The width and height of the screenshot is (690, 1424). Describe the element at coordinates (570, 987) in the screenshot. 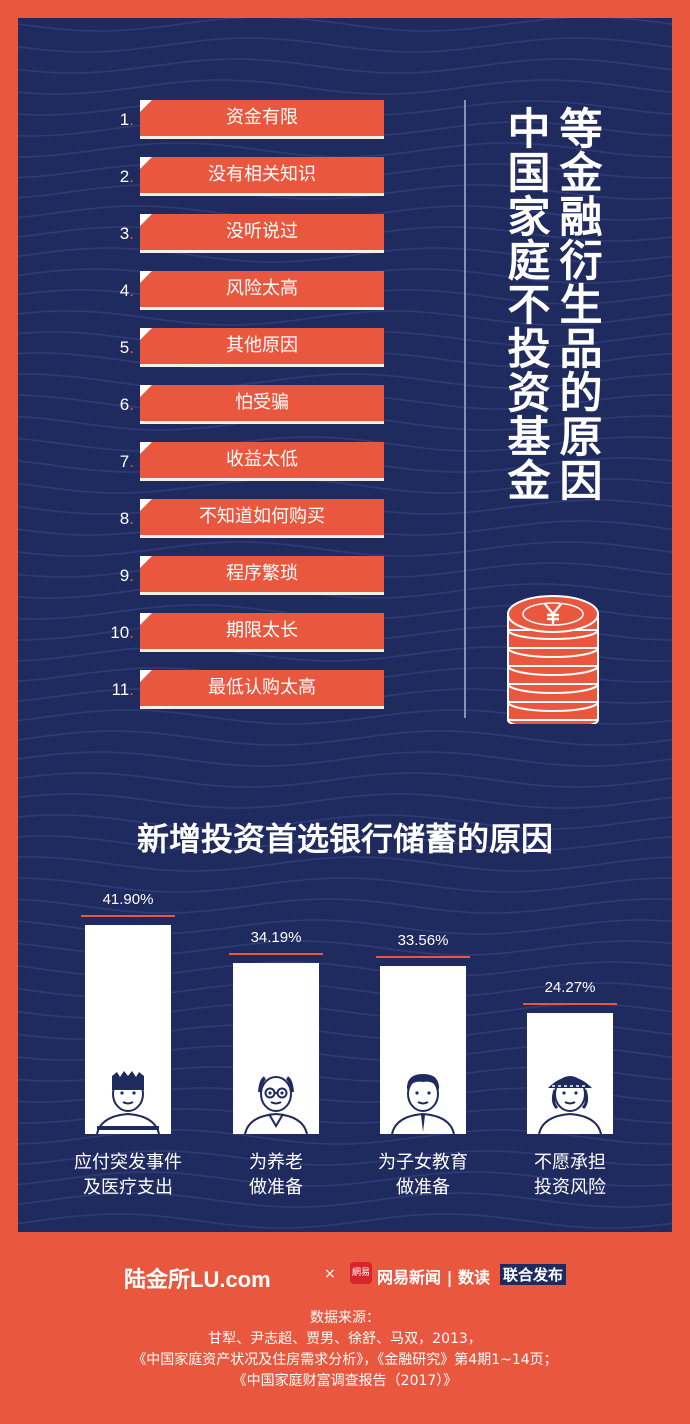

I see `bar-value-label: 24.27%` at that location.